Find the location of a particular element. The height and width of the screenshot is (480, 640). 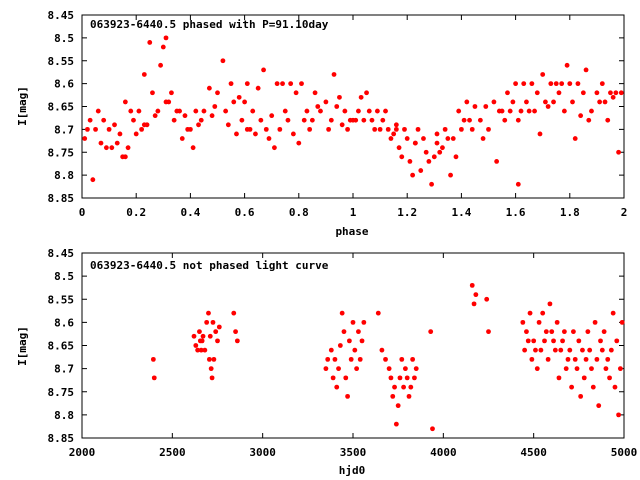

phased-x-axis-label: phase is located at coordinates (351, 231).